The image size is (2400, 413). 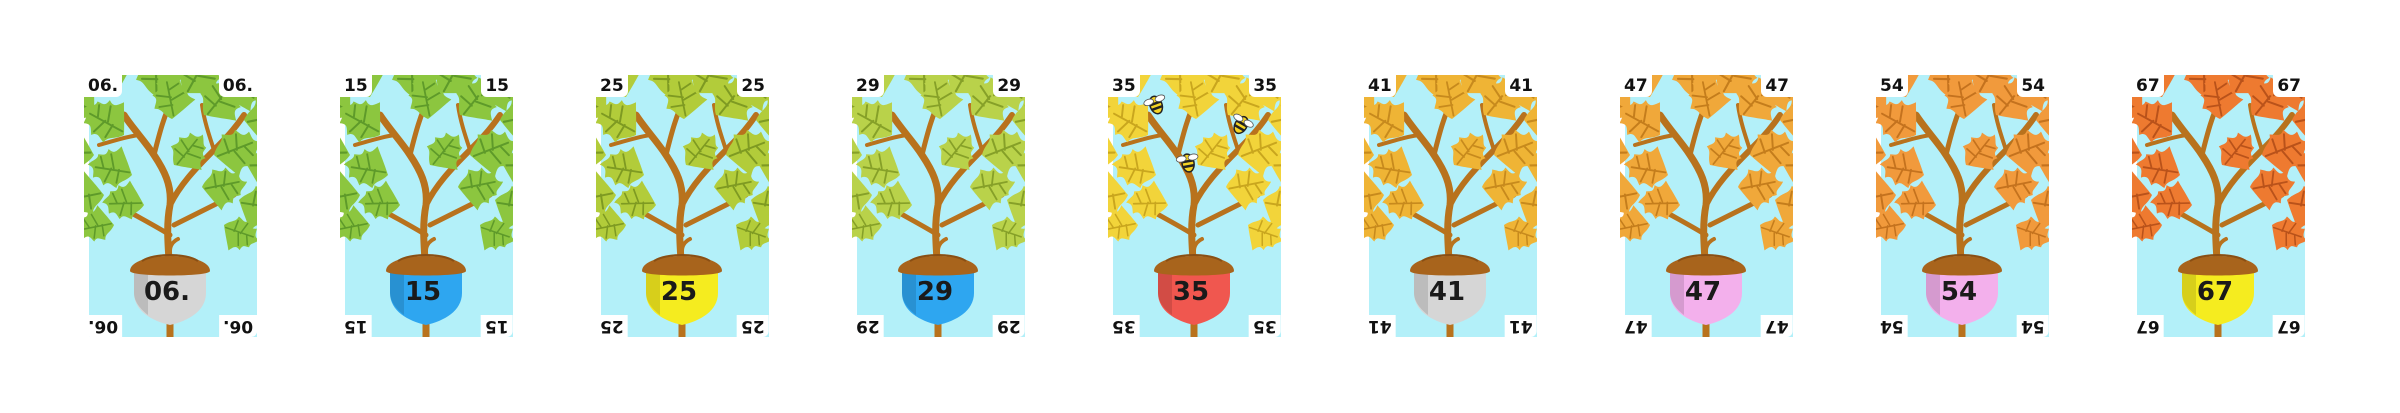 What do you see at coordinates (938, 206) in the screenshot?
I see `number-card-3: 29 29 29 29 29` at bounding box center [938, 206].